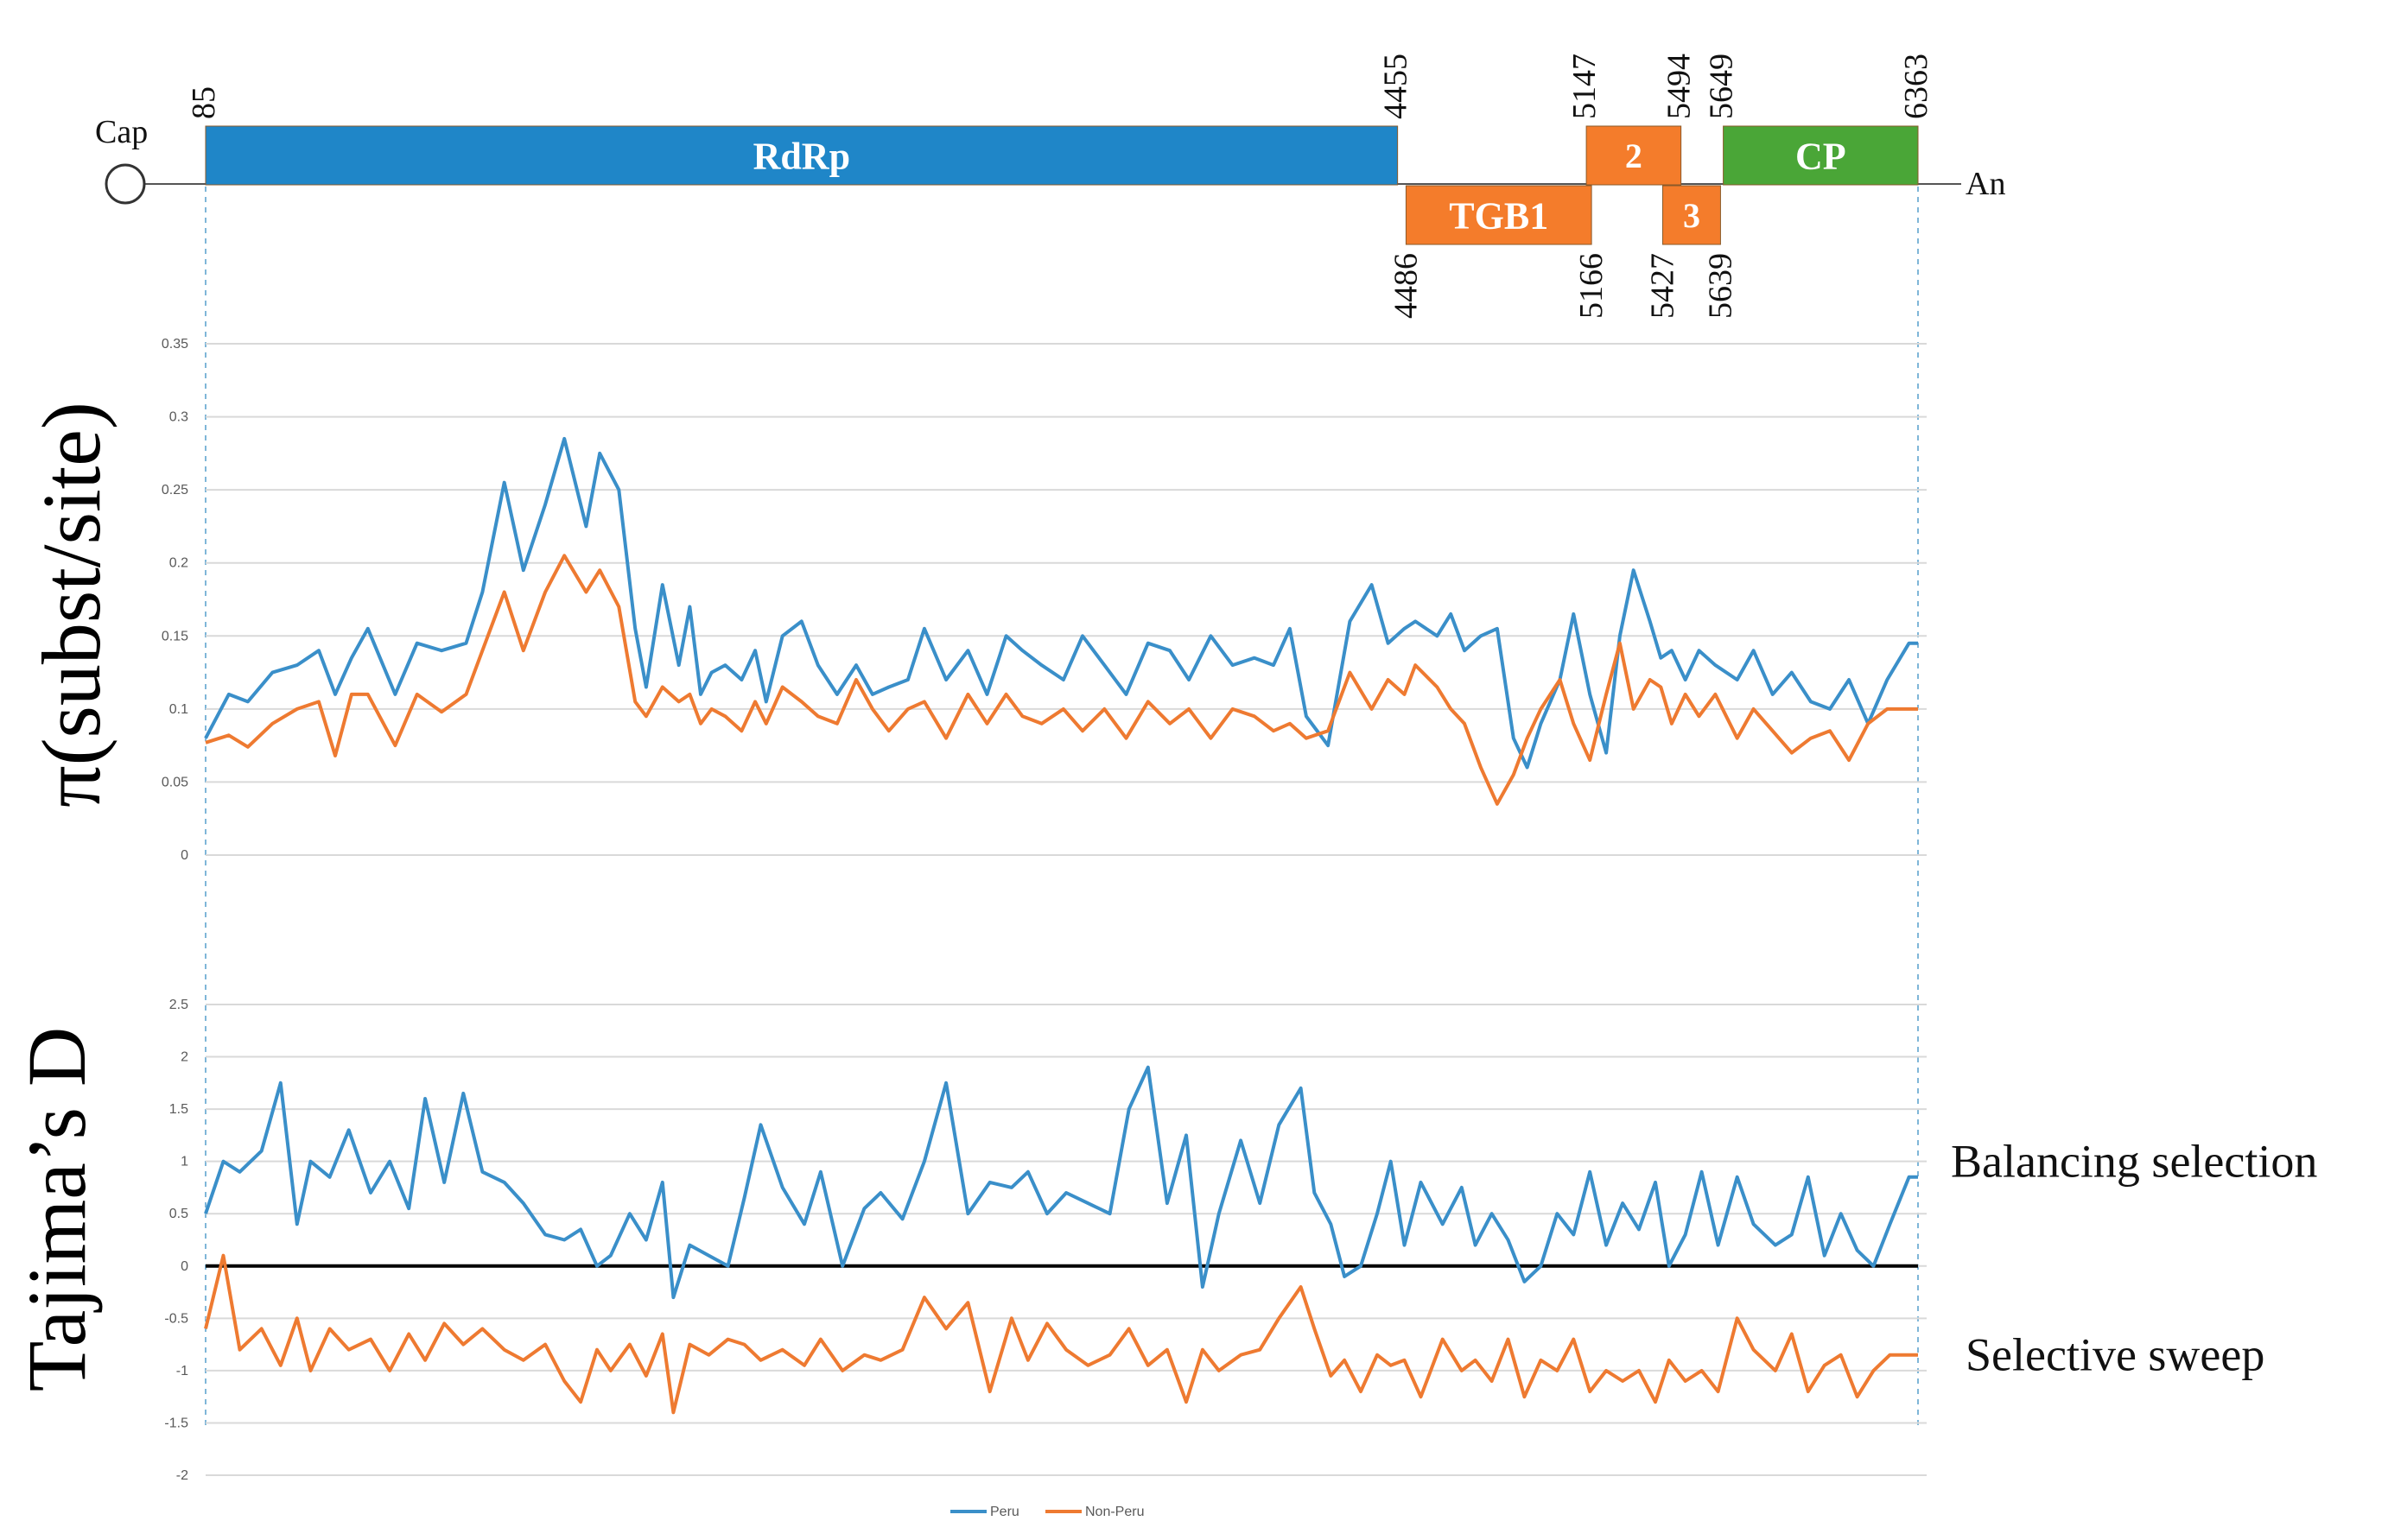 The image size is (2388, 1540). I want to click on pi-ytick-label: 0.05, so click(175, 782).